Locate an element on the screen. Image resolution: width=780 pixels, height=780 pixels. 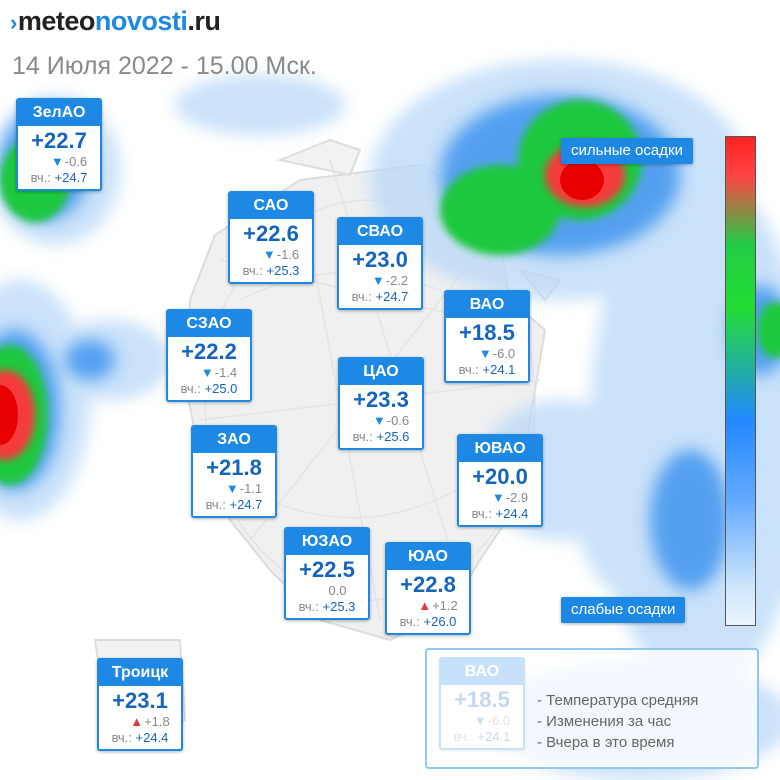
district-name: ЗАО is located at coordinates (234, 440).